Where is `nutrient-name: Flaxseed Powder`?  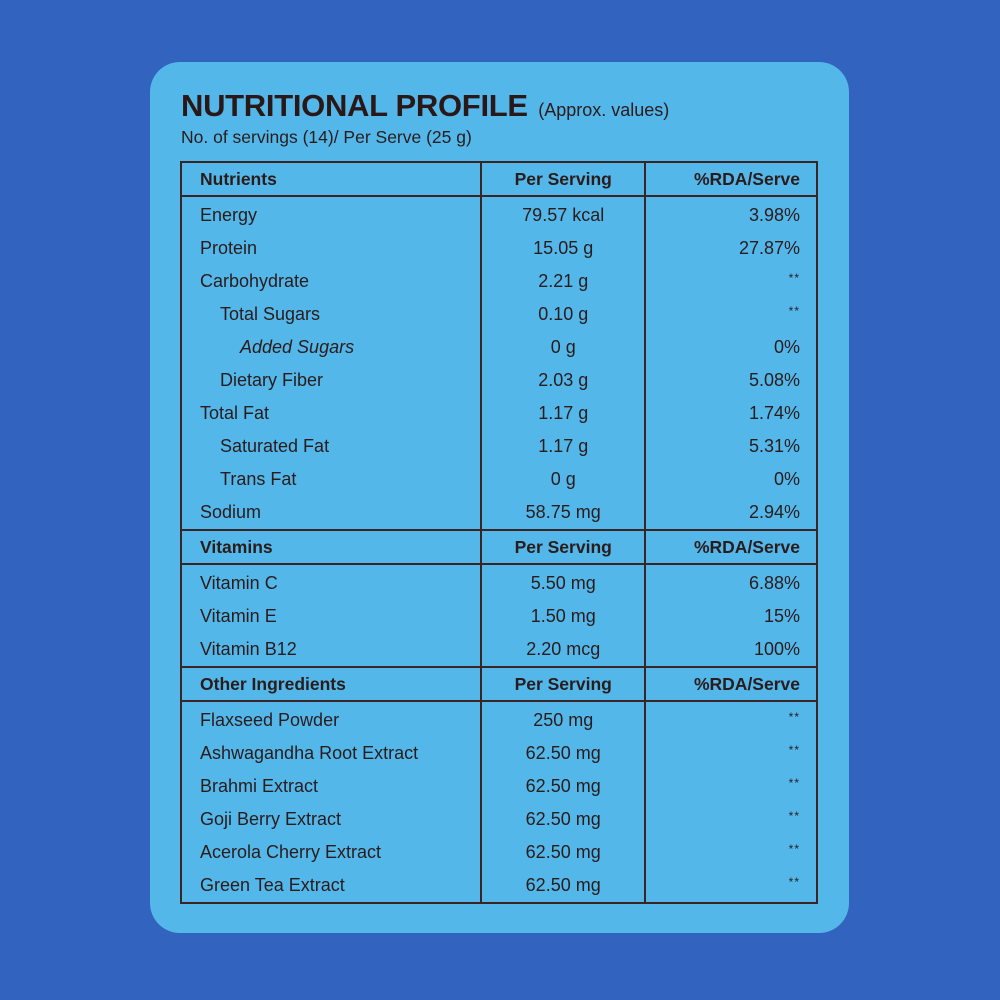 nutrient-name: Flaxseed Powder is located at coordinates (331, 719).